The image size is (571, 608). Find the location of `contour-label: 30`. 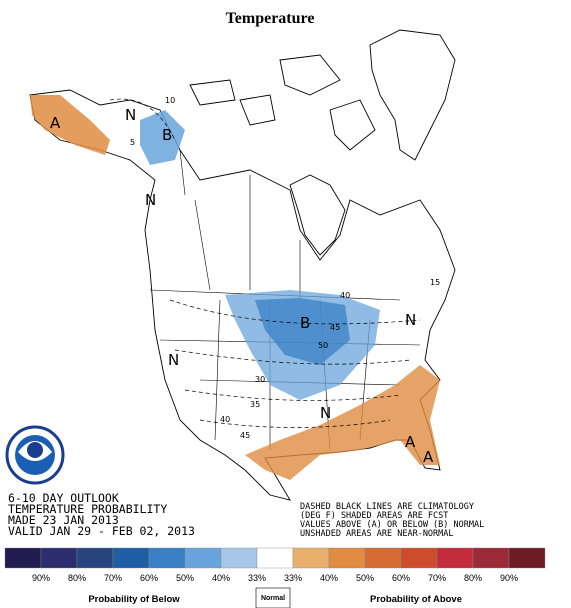

contour-label: 30 is located at coordinates (260, 379).